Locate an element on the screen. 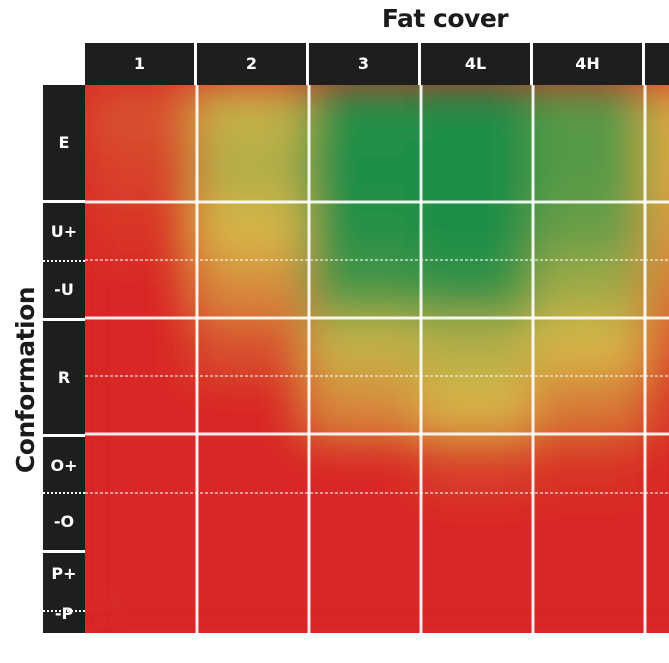 The image size is (669, 663). row-label-minus-o: -O is located at coordinates (64, 522).